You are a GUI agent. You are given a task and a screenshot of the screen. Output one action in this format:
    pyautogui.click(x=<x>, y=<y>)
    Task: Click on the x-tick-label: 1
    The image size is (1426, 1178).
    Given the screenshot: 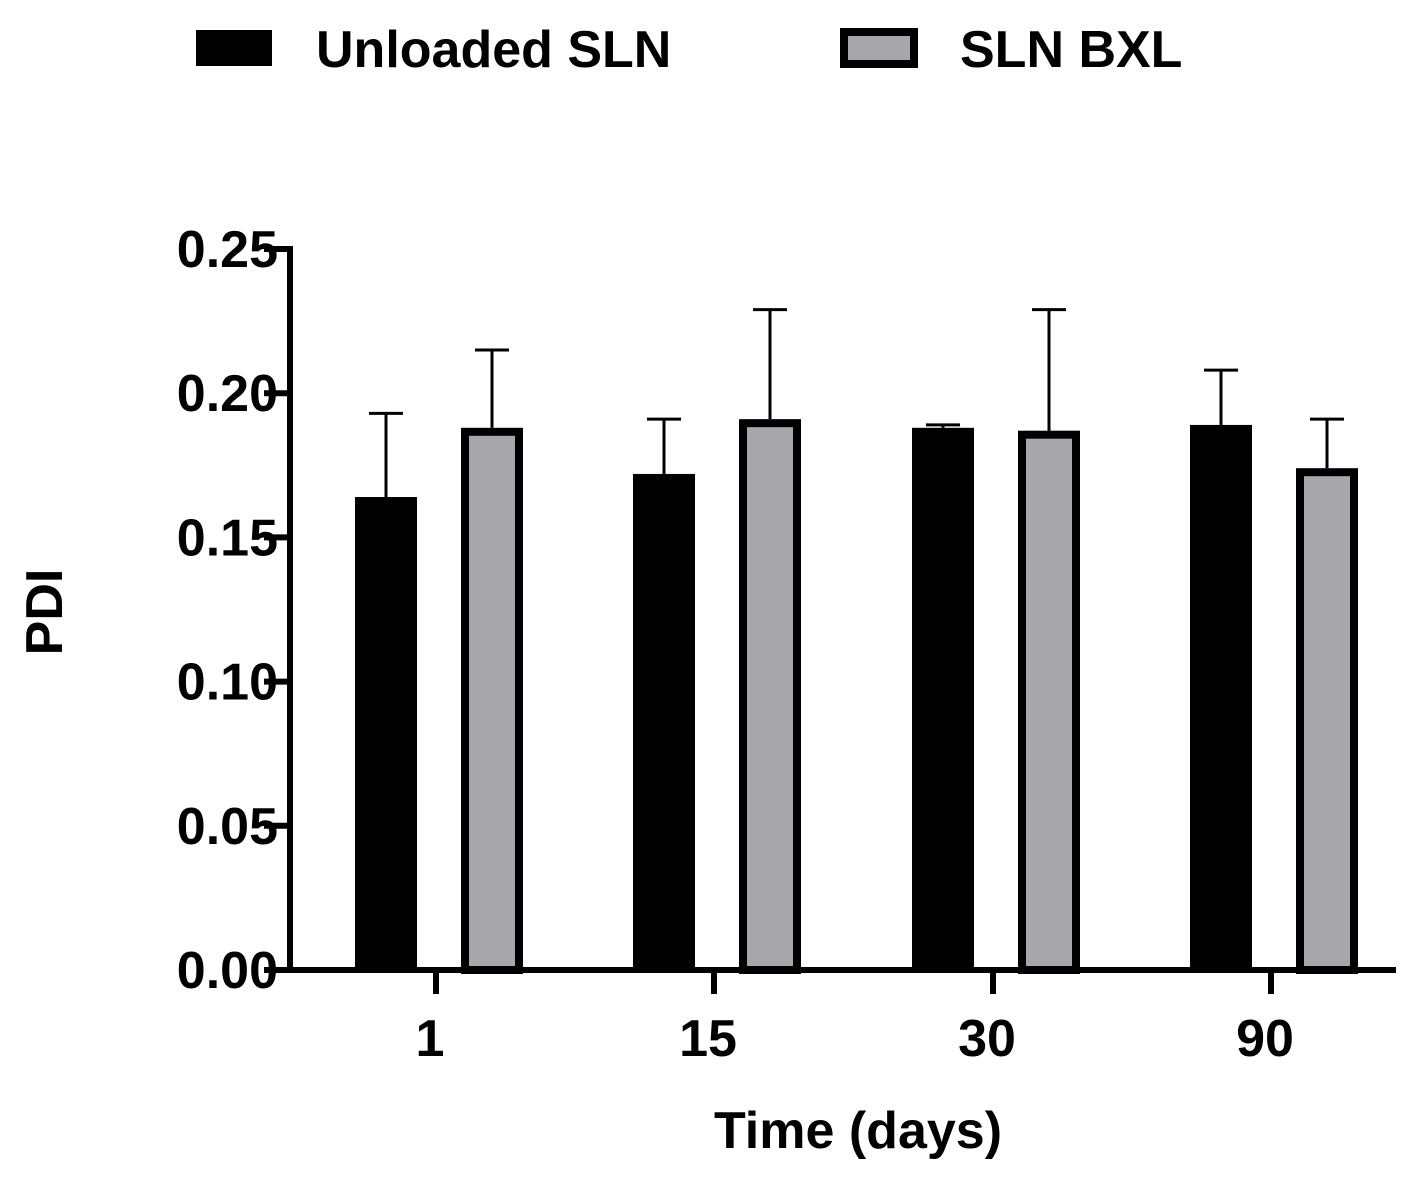 What is the action you would take?
    pyautogui.click(x=430, y=1039)
    